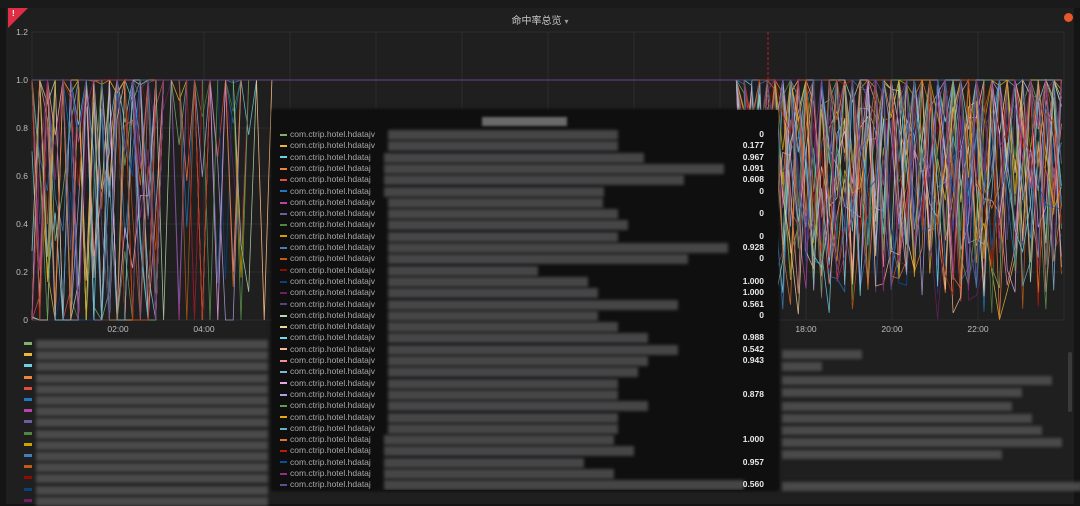 Image resolution: width=1080 pixels, height=506 pixels. What do you see at coordinates (18, 18) in the screenshot?
I see `alert-flag-icon` at bounding box center [18, 18].